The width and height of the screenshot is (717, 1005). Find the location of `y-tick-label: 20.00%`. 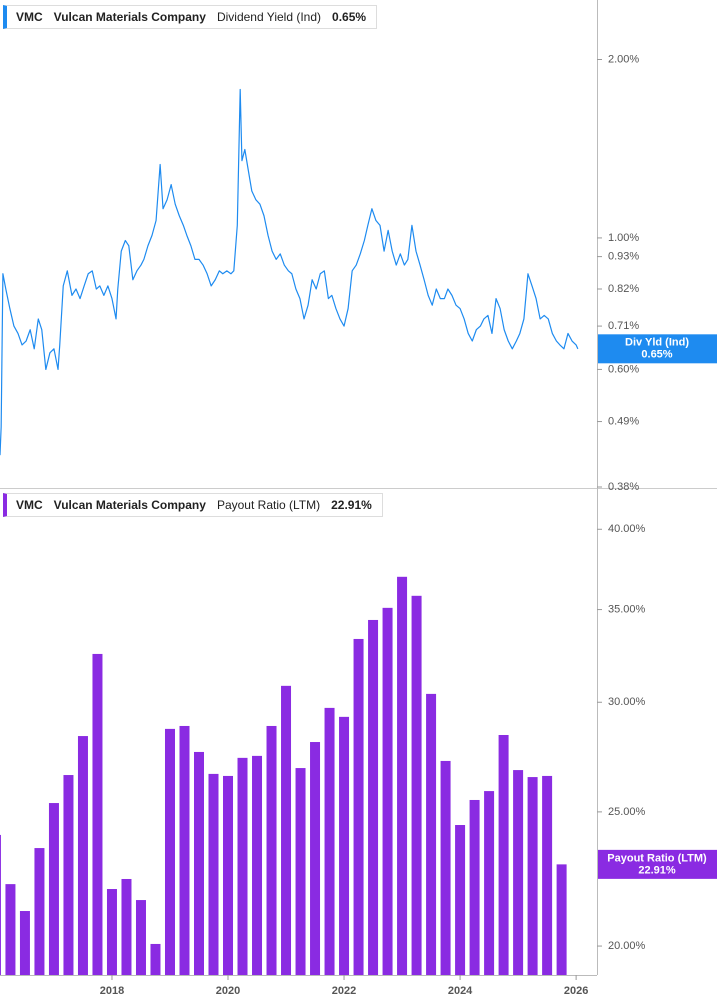

y-tick-label: 20.00% is located at coordinates (627, 946).